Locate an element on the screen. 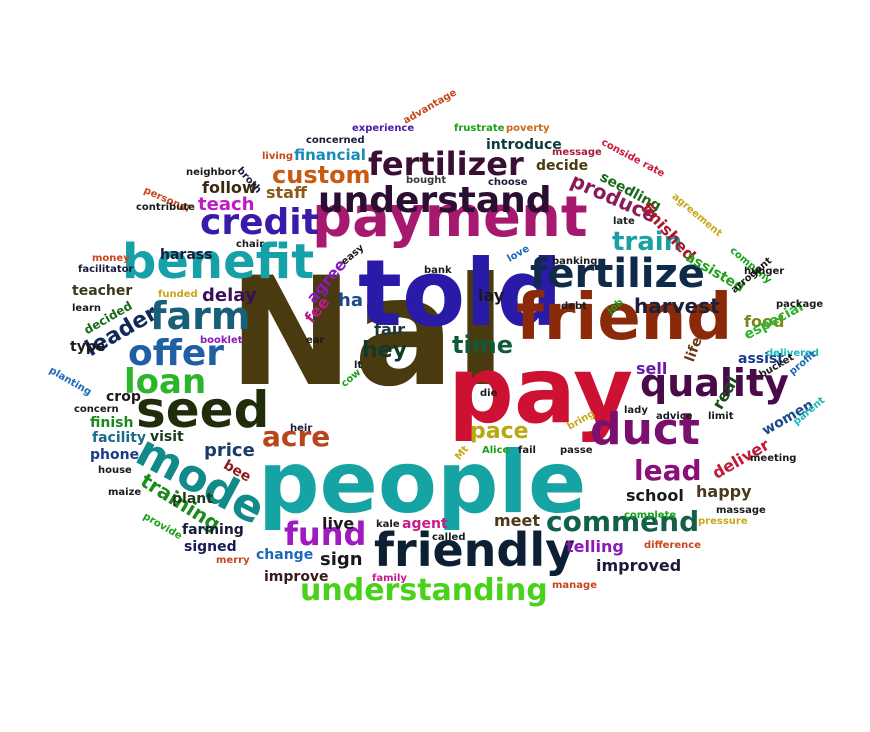 The width and height of the screenshot is (870, 732). word-sell: sell is located at coordinates (652, 368).